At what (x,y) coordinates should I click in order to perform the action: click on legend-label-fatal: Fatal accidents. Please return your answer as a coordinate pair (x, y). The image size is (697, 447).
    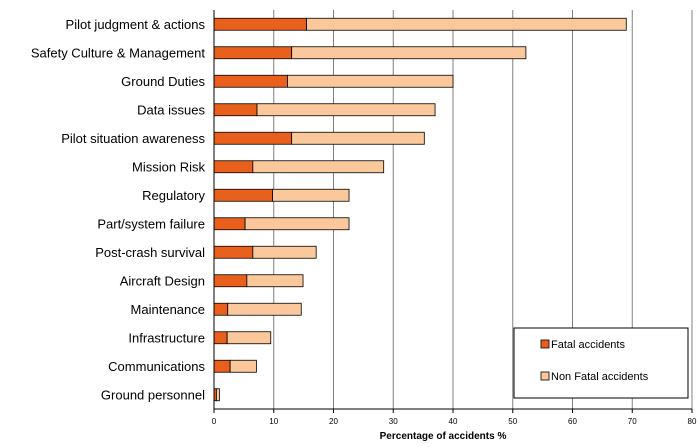
    Looking at the image, I should click on (588, 345).